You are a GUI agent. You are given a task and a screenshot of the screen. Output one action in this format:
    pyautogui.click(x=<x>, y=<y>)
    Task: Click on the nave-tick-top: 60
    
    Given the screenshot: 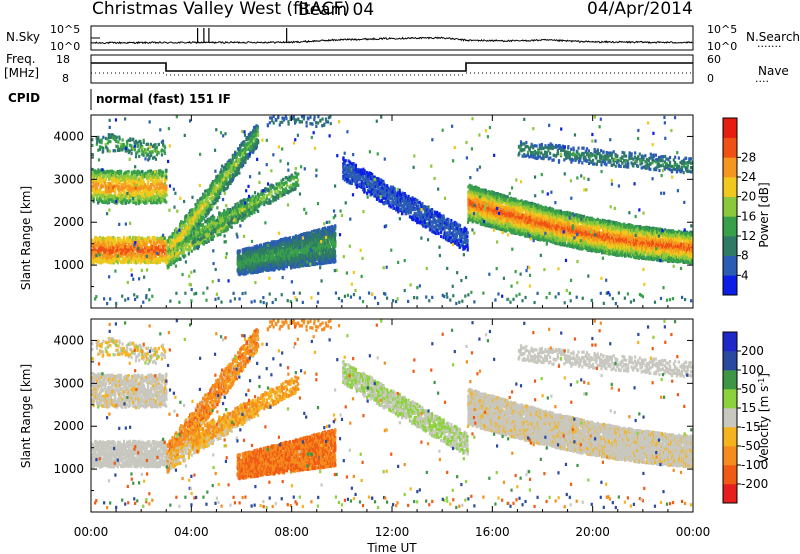 What is the action you would take?
    pyautogui.click(x=714, y=59)
    